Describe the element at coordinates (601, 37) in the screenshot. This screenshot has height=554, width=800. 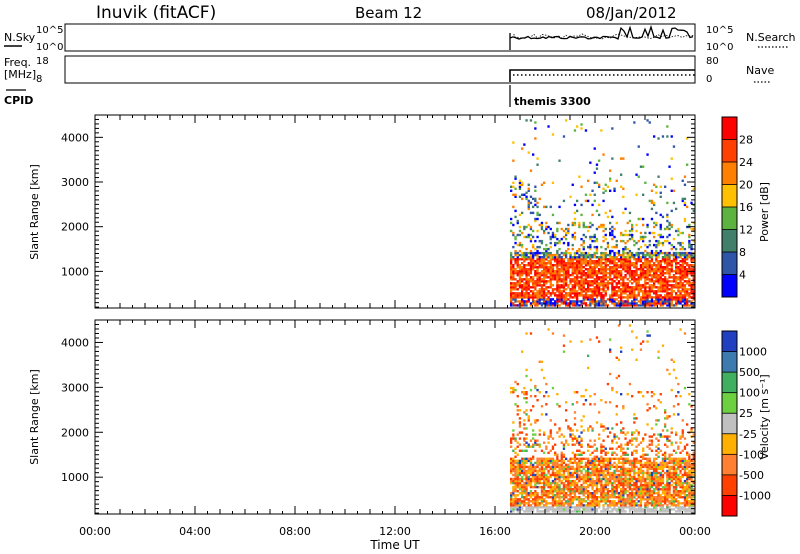
I see `noise-sky-line` at that location.